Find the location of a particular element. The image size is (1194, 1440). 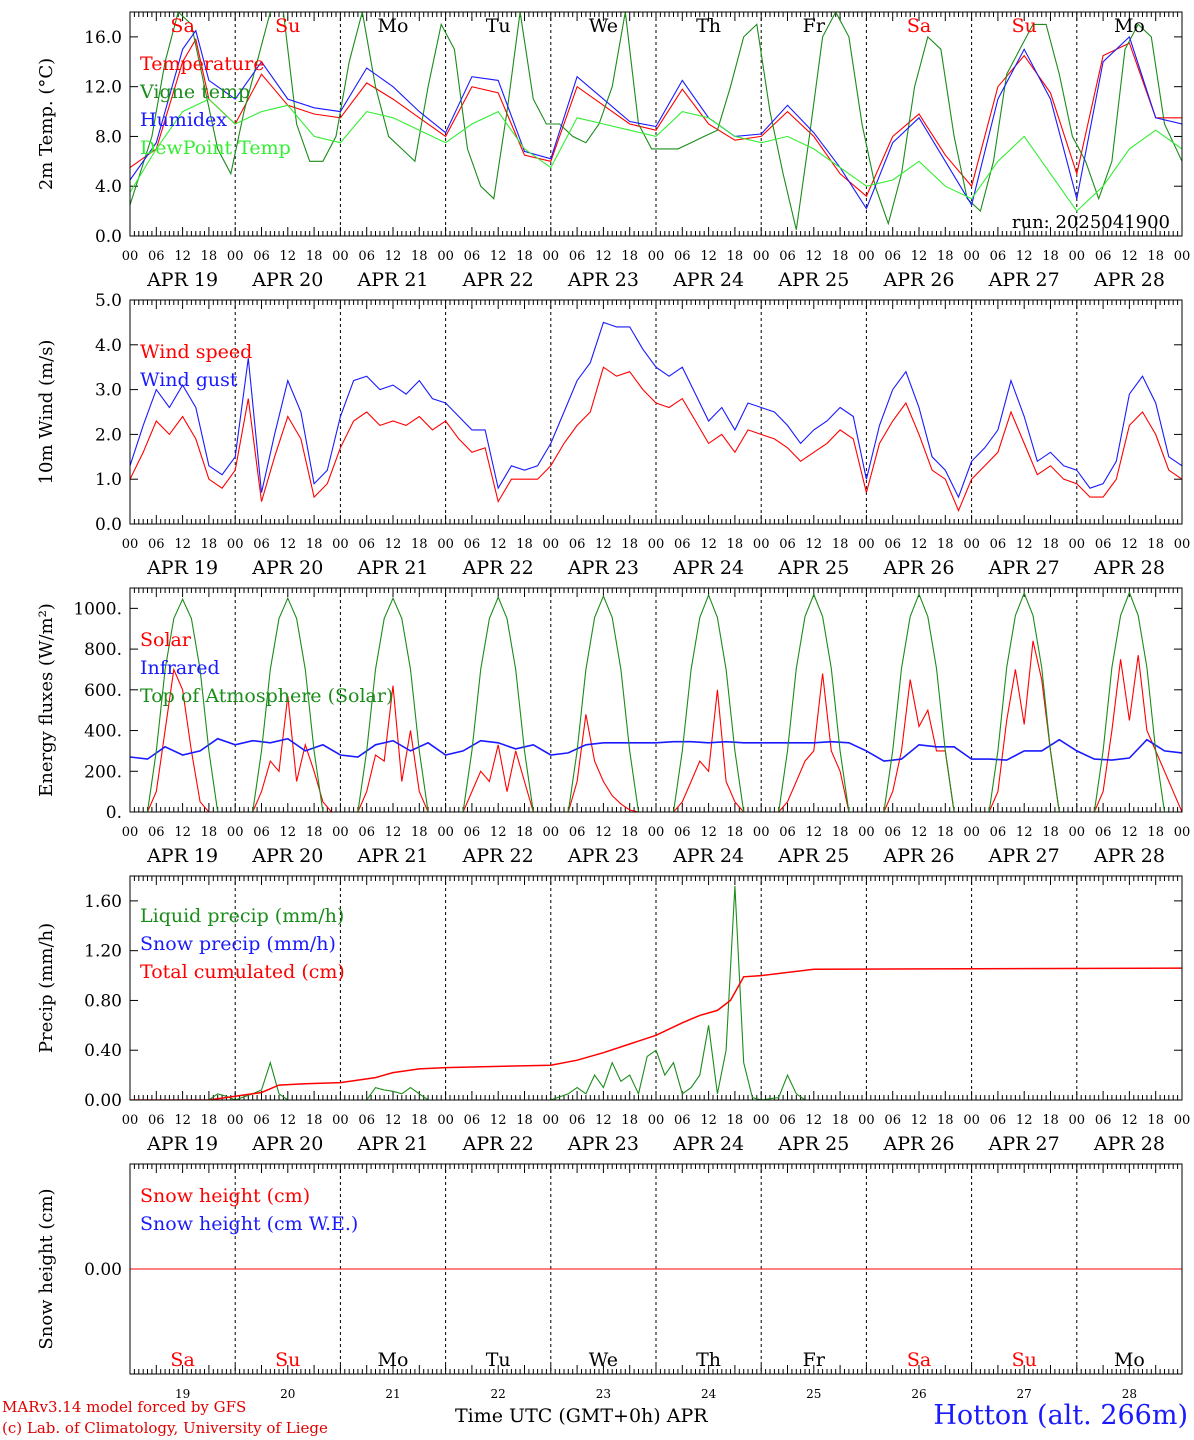

legend-entry: Snow height (cm W.E.) is located at coordinates (249, 1224).